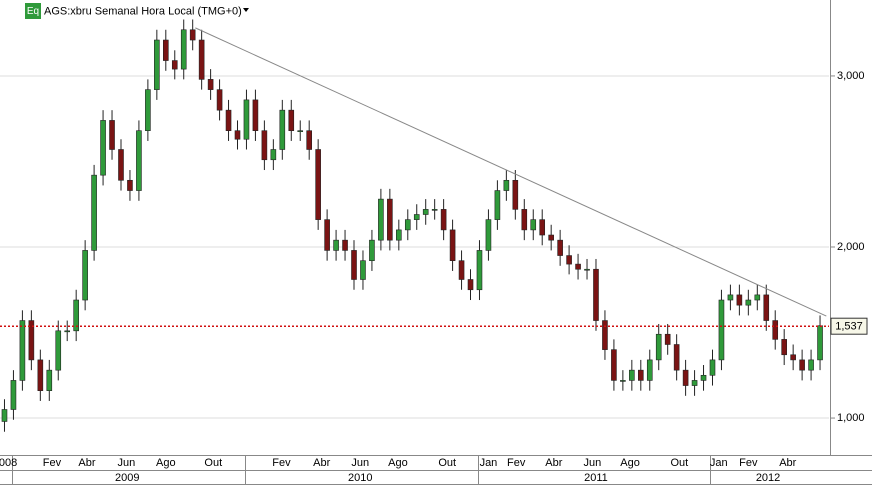  I want to click on year-label: 2010, so click(360, 478).